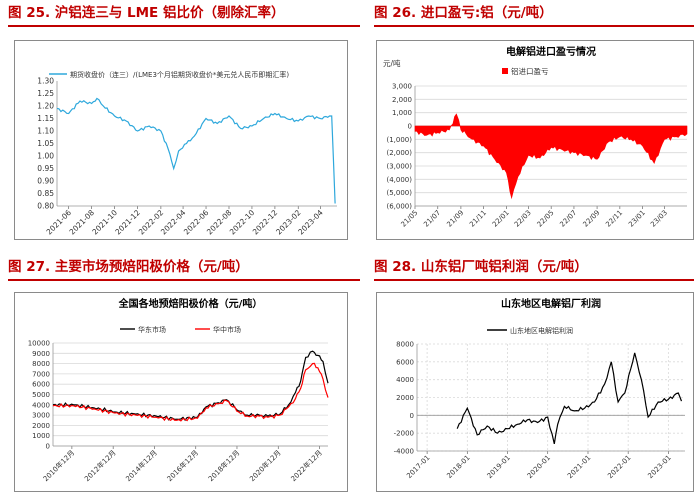 This screenshot has width=698, height=496. Describe the element at coordinates (546, 219) in the screenshot. I see `x-tick-label: 22/05` at that location.